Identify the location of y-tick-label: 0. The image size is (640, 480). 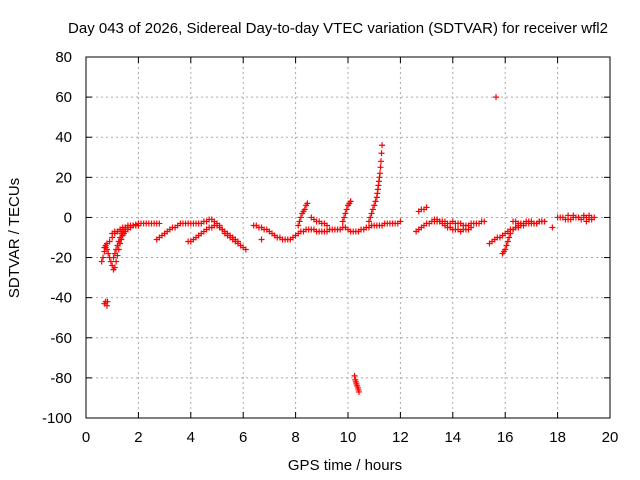
(68, 217).